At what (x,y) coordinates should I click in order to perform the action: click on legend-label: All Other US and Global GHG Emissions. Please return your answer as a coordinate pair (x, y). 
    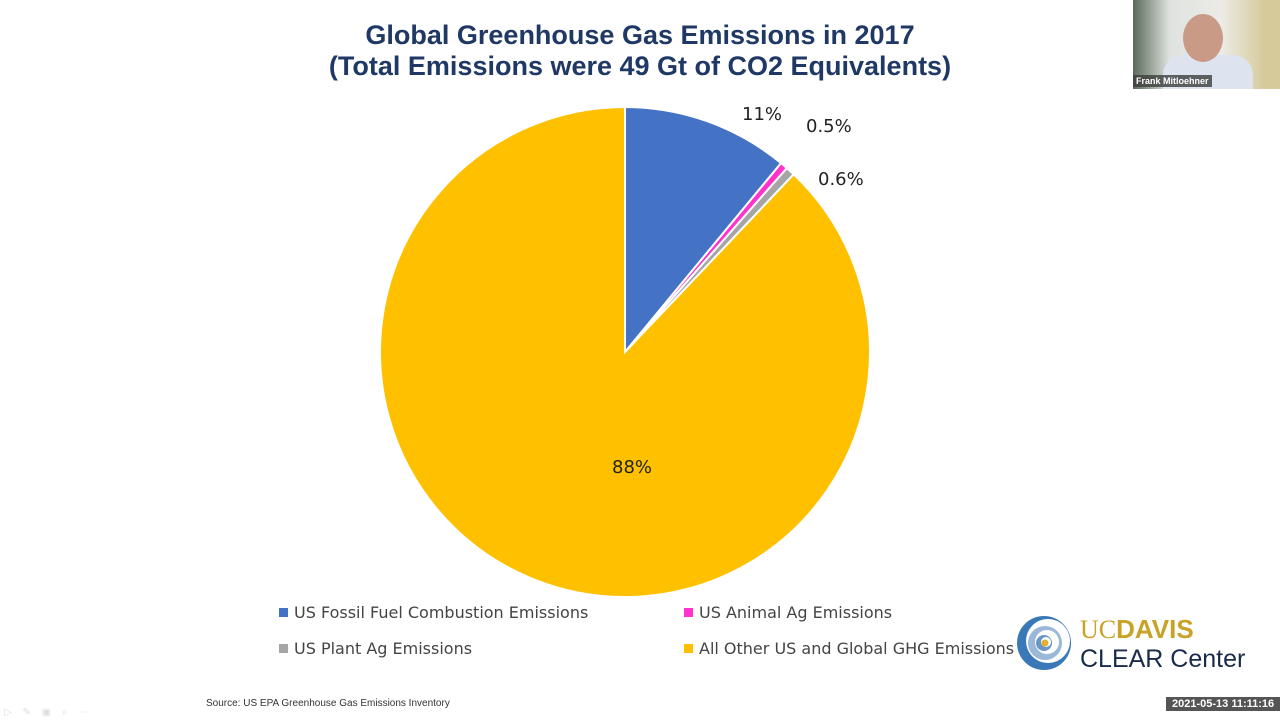
    Looking at the image, I should click on (857, 648).